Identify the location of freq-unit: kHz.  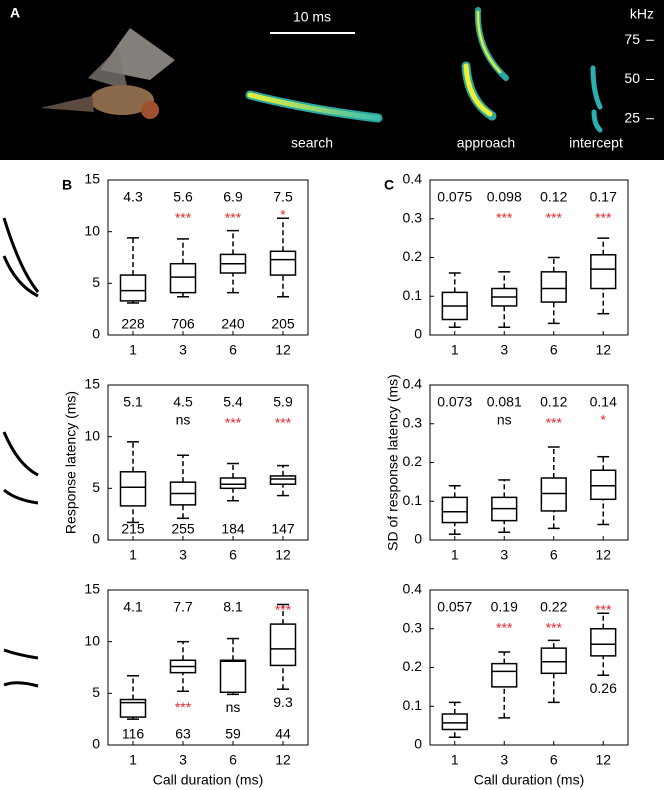
(642, 14).